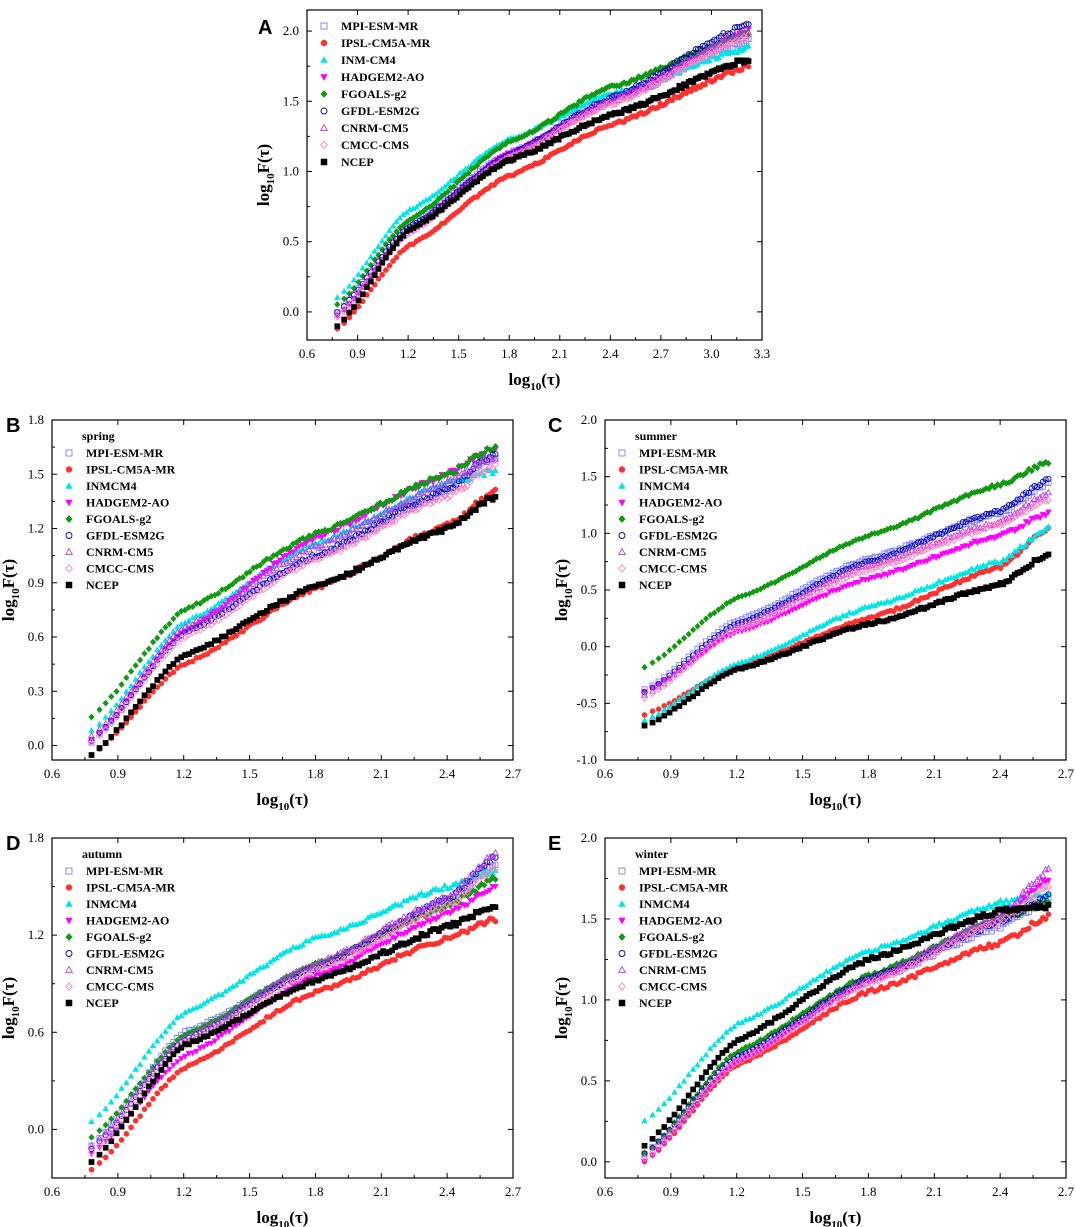 This screenshot has height=1227, width=1076. I want to click on legend-item-hadgem2-ao: HADGEM2-AO, so click(372, 77).